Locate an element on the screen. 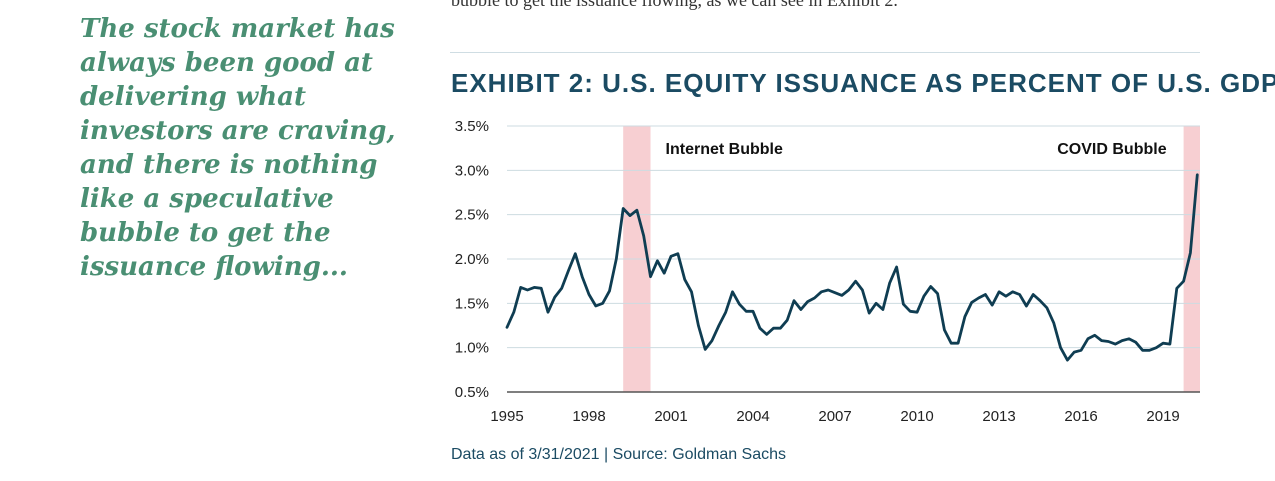  x-tick-label: 2001 is located at coordinates (670, 416).